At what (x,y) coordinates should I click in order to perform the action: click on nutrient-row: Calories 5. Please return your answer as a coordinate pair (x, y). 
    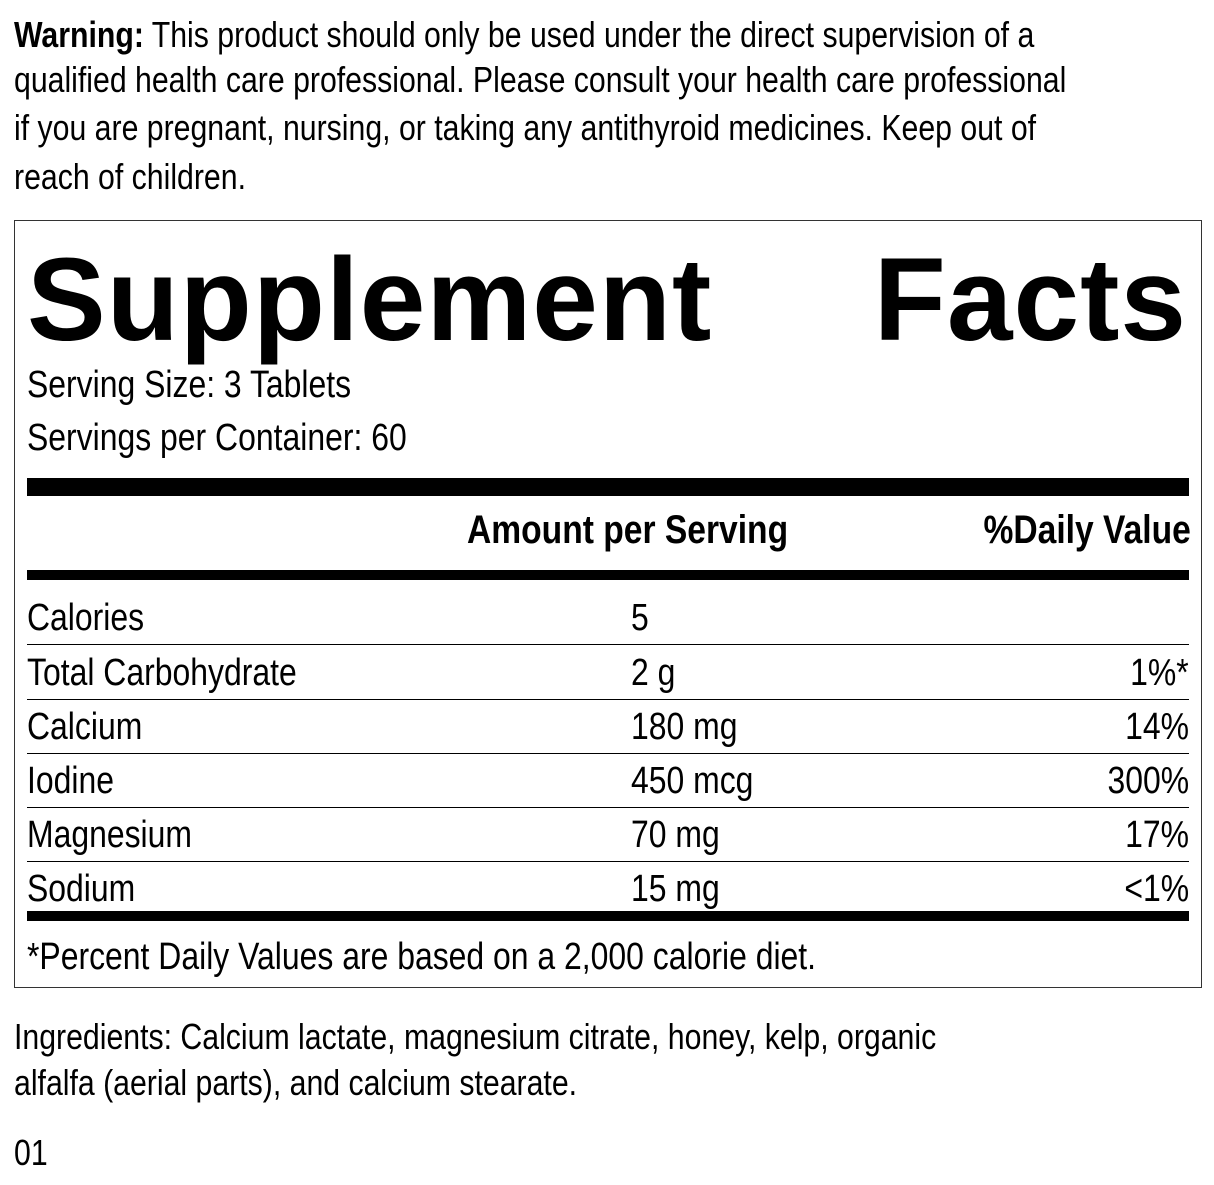
    Looking at the image, I should click on (608, 617).